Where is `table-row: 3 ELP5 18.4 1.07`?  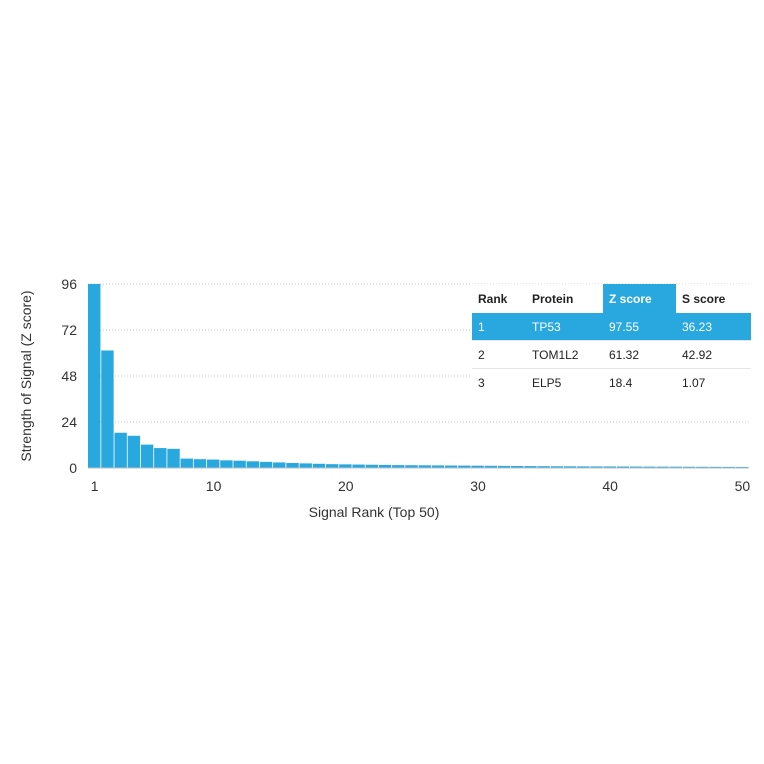
table-row: 3 ELP5 18.4 1.07 is located at coordinates (611, 382).